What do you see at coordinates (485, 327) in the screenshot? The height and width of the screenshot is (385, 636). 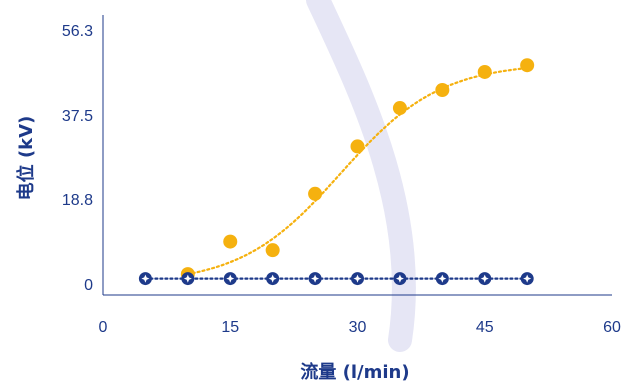 I see `x-tick-label: 45` at bounding box center [485, 327].